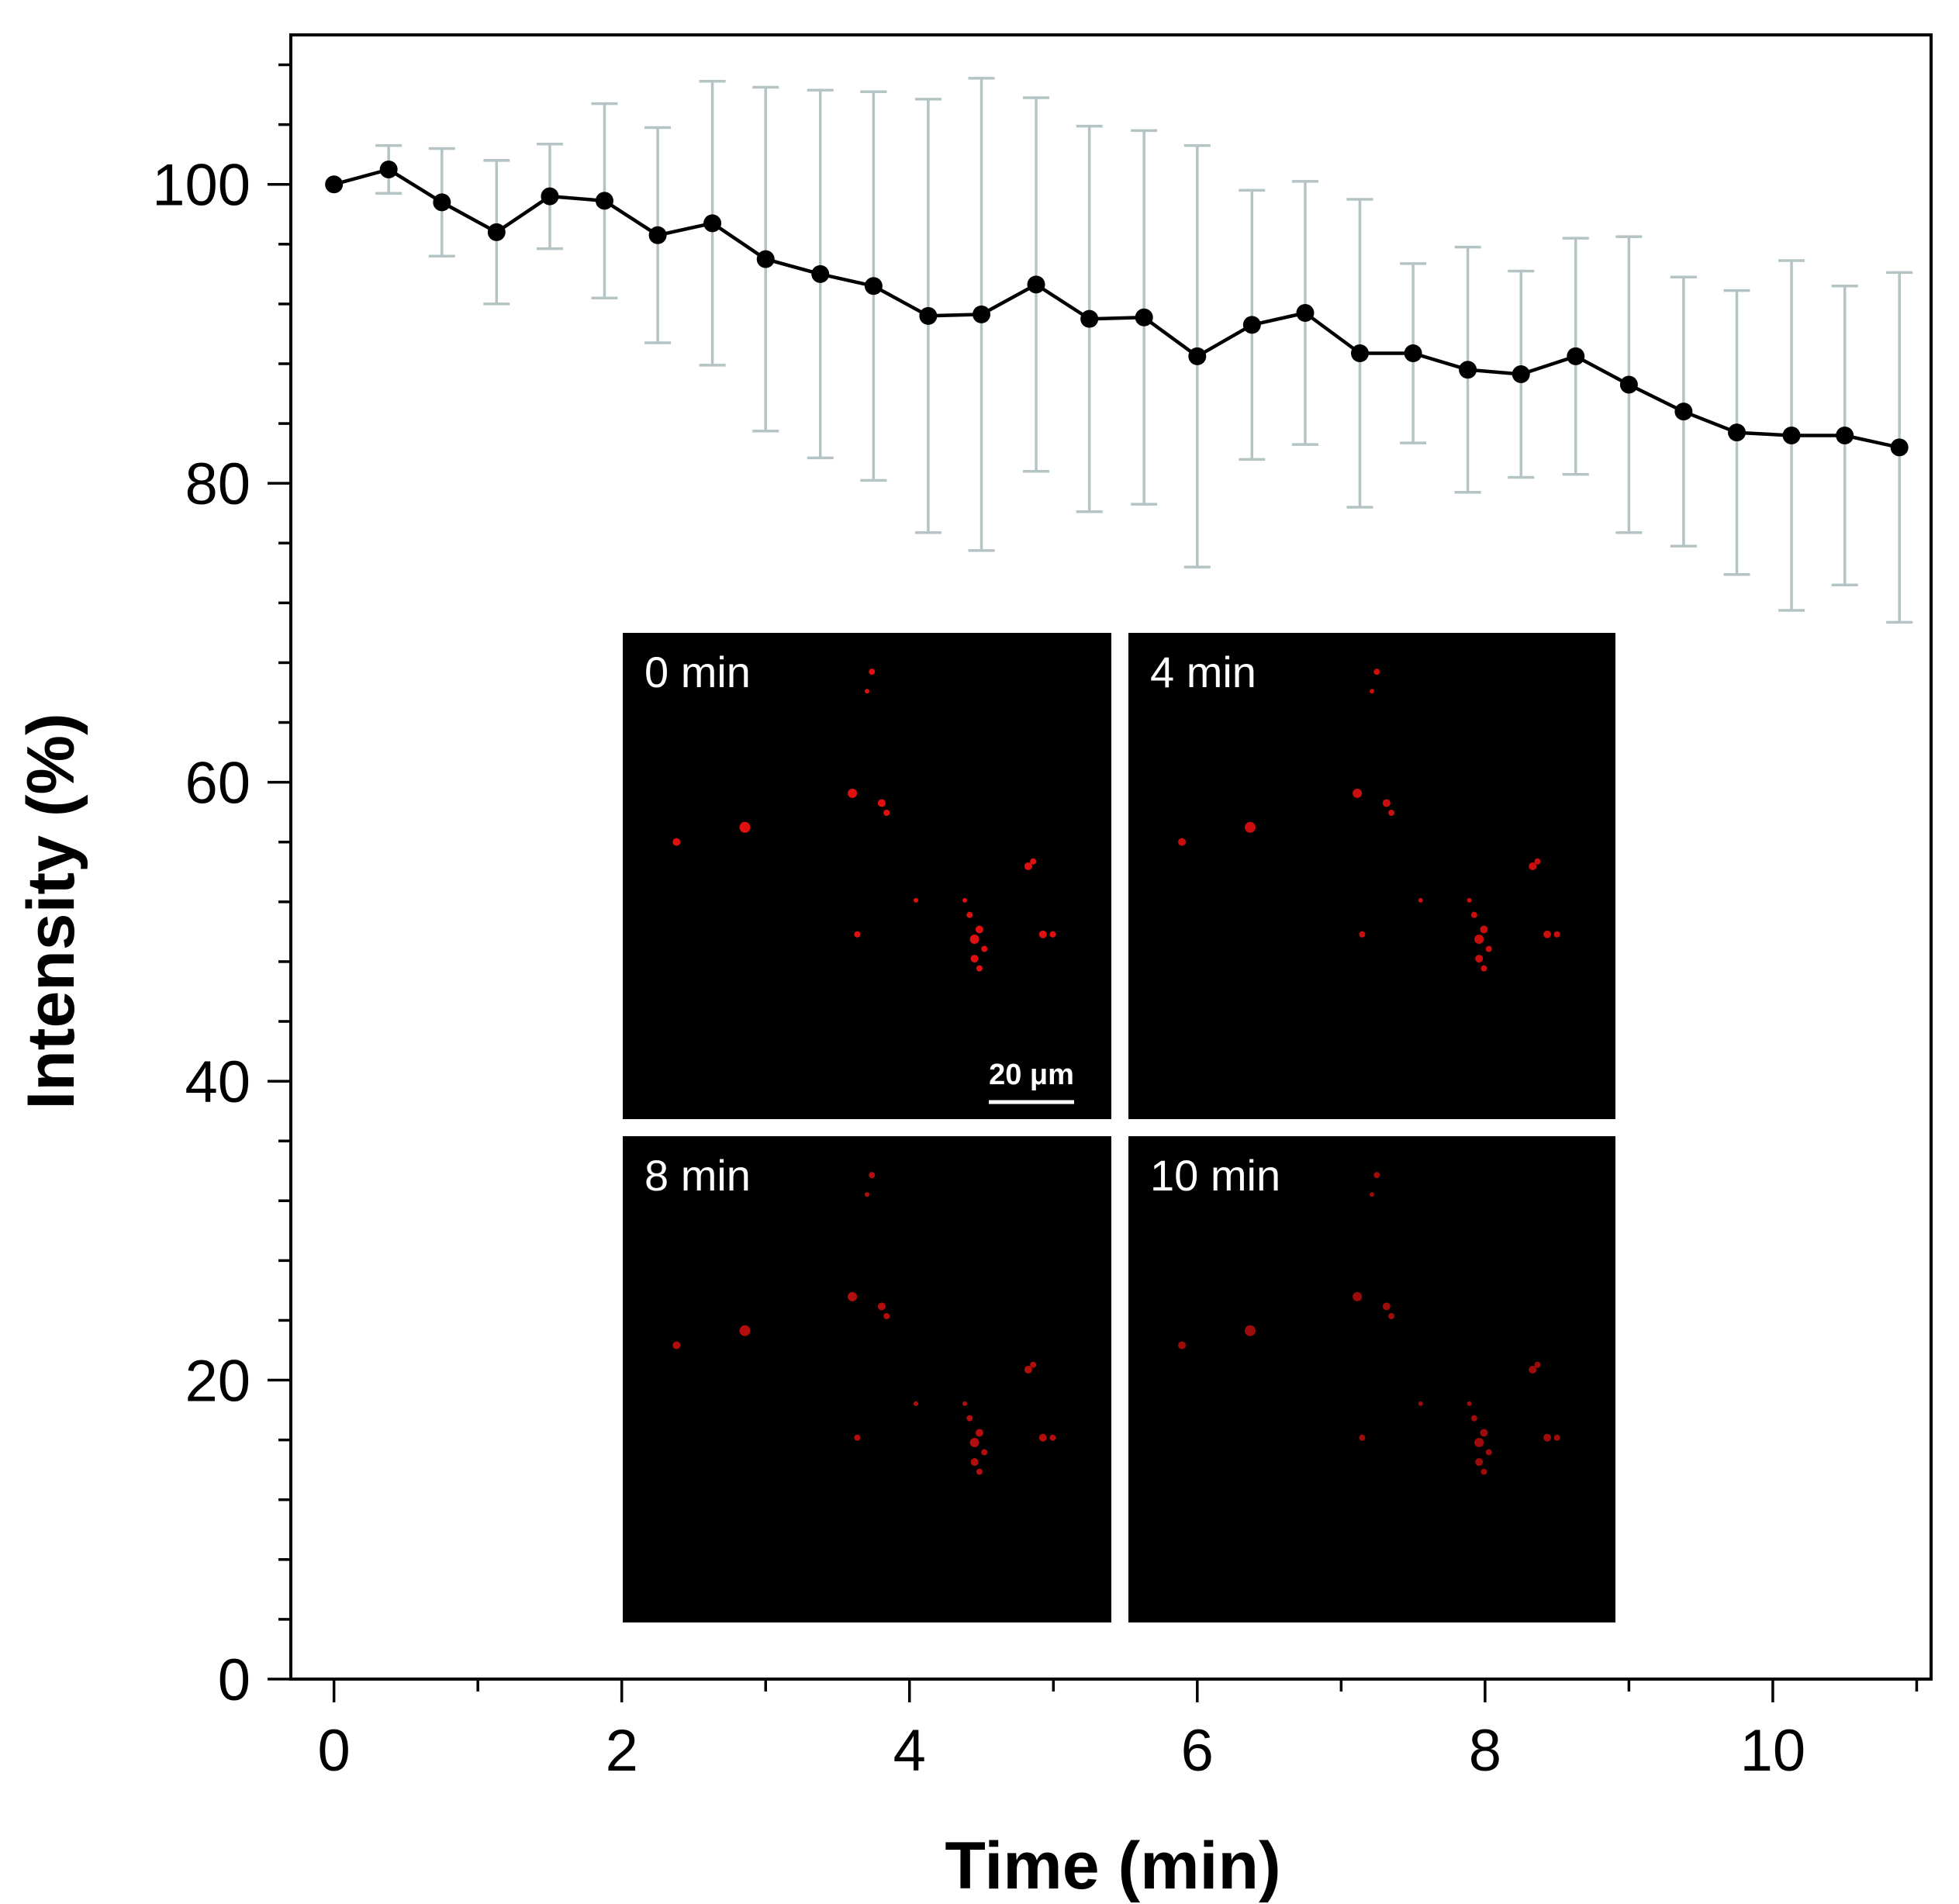 This screenshot has height=1904, width=1959. I want to click on micrograph-panel: 10 min, so click(1371, 1379).